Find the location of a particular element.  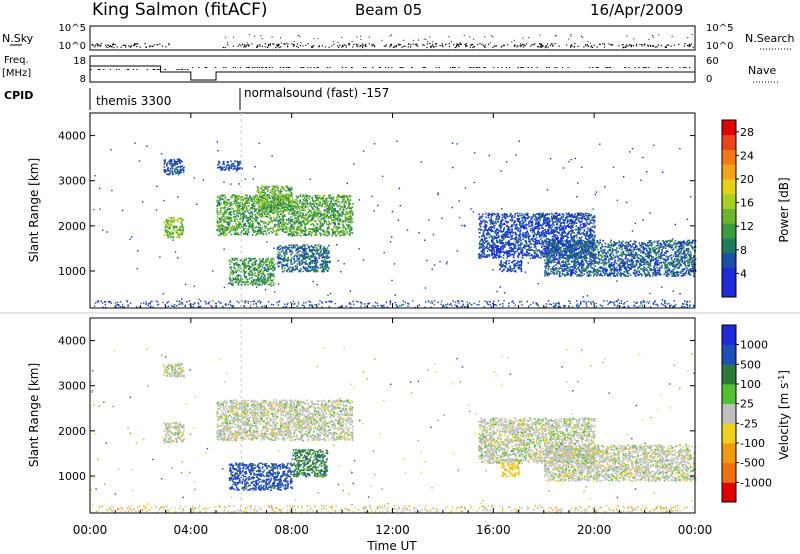

nave-label: Nave is located at coordinates (762, 70).